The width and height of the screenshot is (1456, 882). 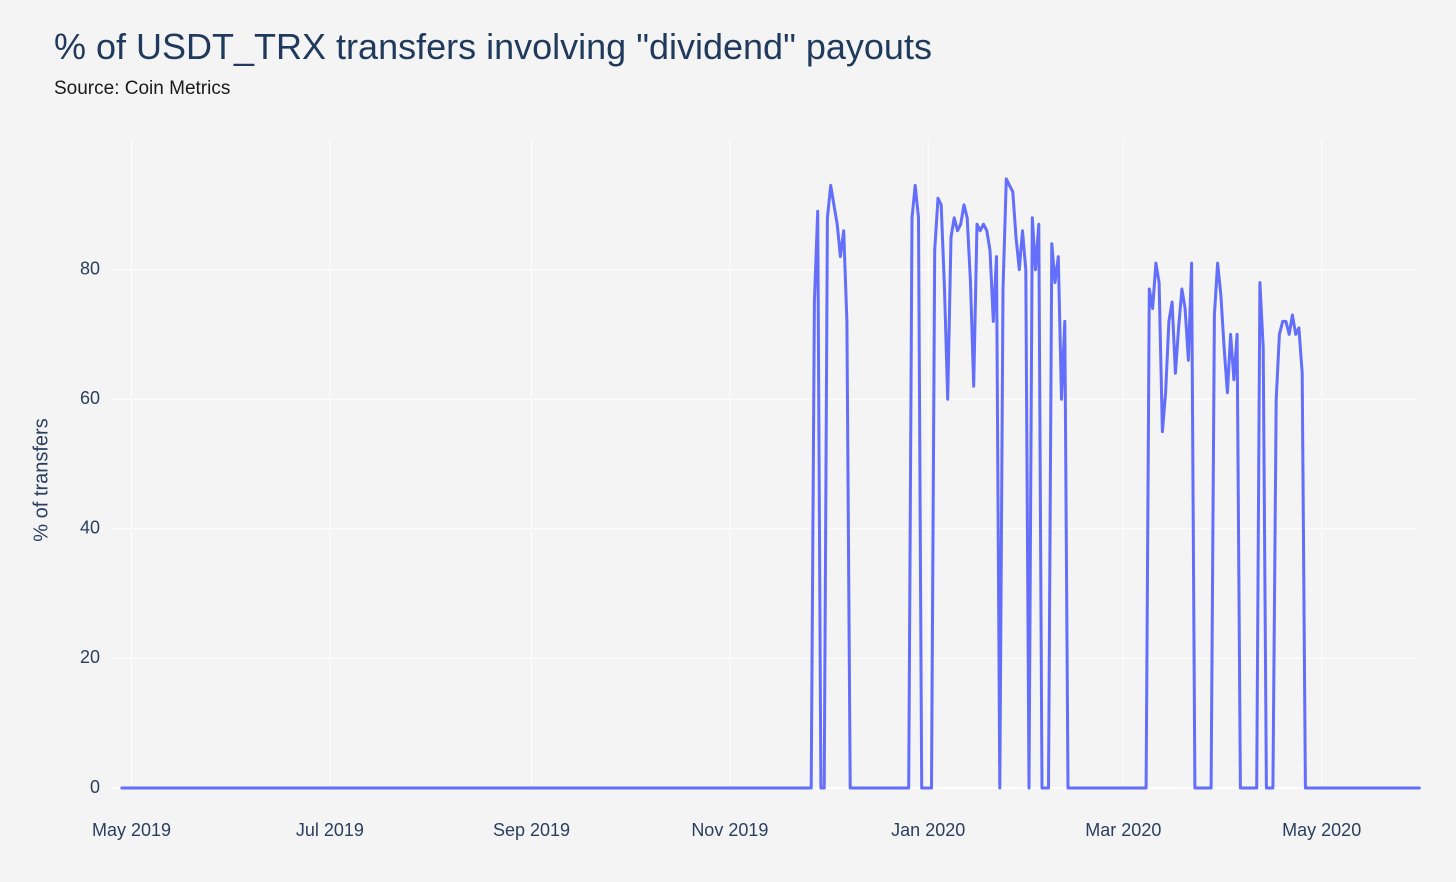 I want to click on y-tick-label: 80, so click(x=90, y=268).